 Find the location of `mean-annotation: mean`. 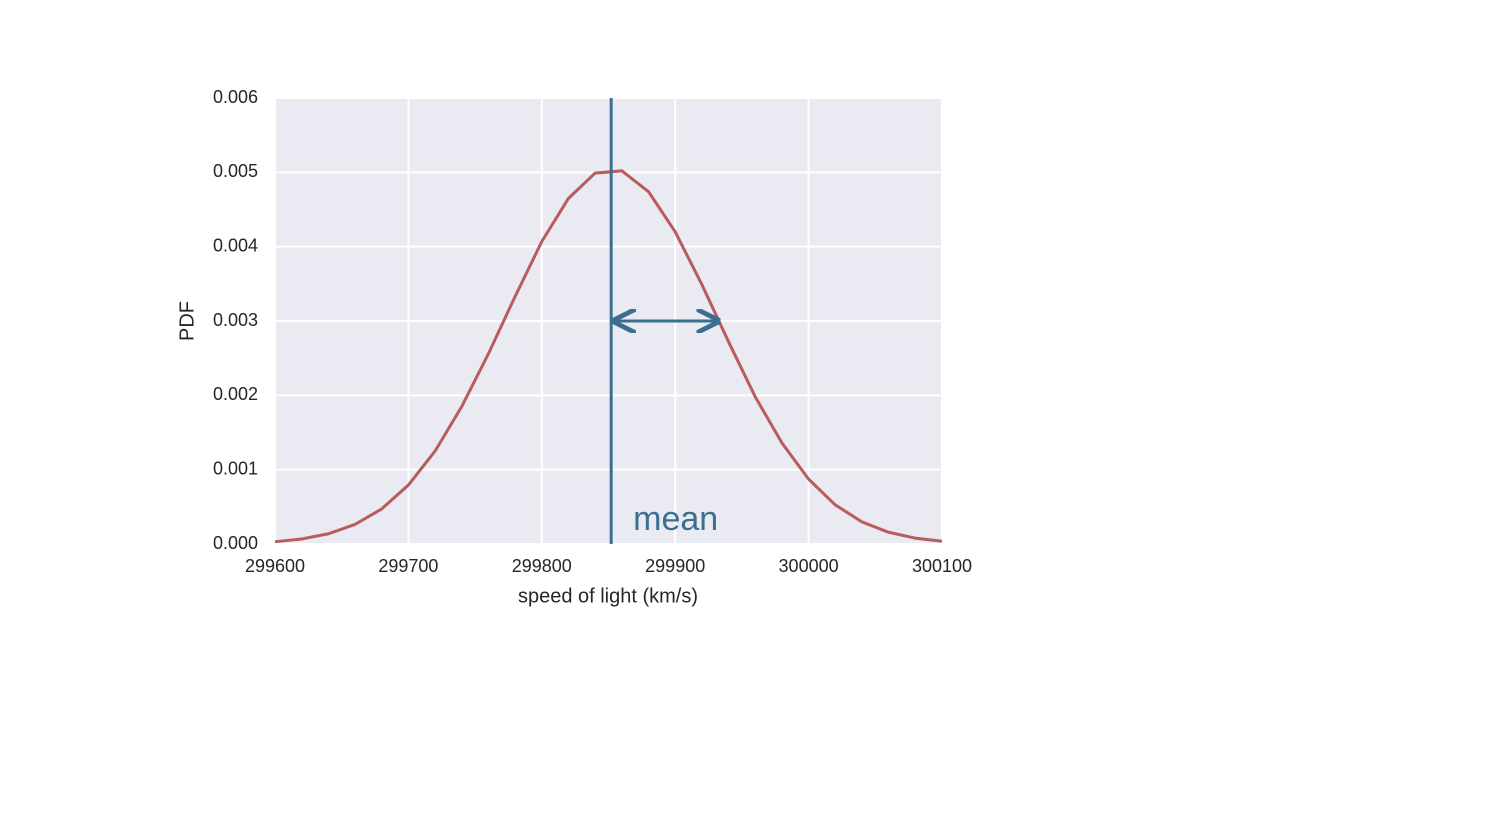

mean-annotation: mean is located at coordinates (675, 519).